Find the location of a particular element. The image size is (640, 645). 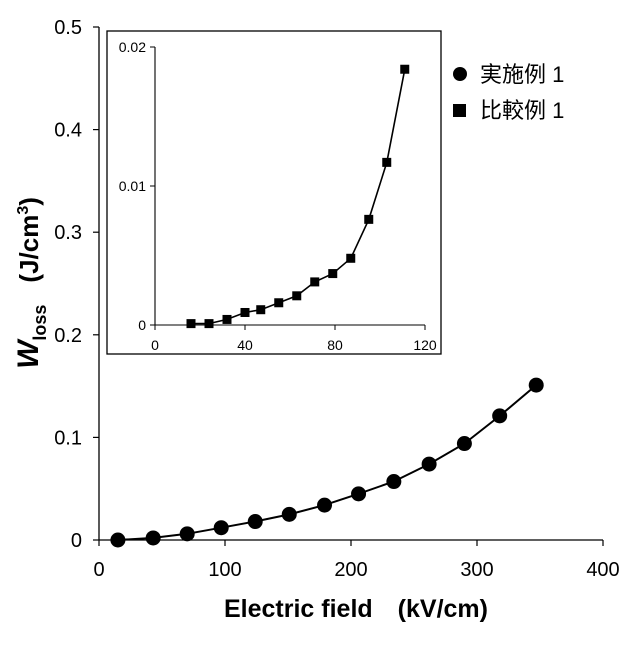

inset-y-tick-label: 0 is located at coordinates (142, 325).